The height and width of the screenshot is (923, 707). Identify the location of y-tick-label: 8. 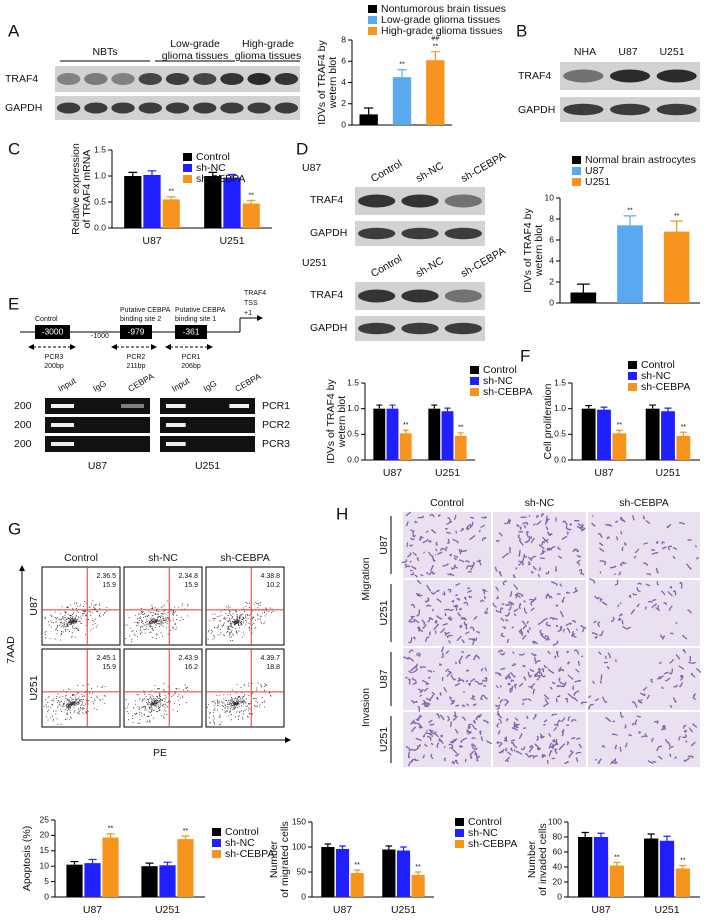
(343, 39).